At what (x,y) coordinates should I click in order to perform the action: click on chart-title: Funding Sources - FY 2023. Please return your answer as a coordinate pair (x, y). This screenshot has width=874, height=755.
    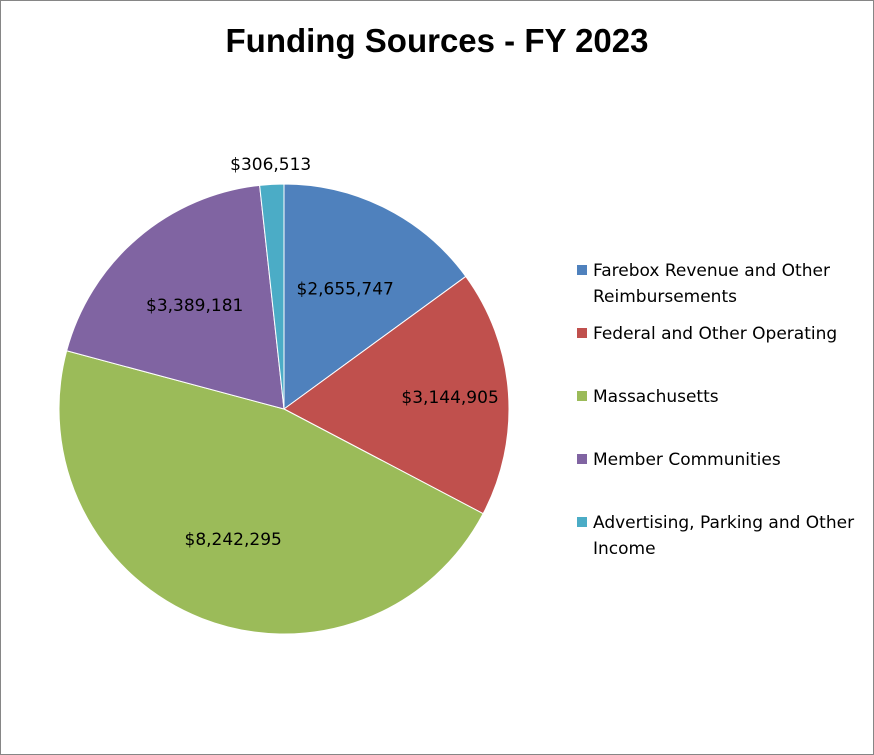
    Looking at the image, I should click on (437, 40).